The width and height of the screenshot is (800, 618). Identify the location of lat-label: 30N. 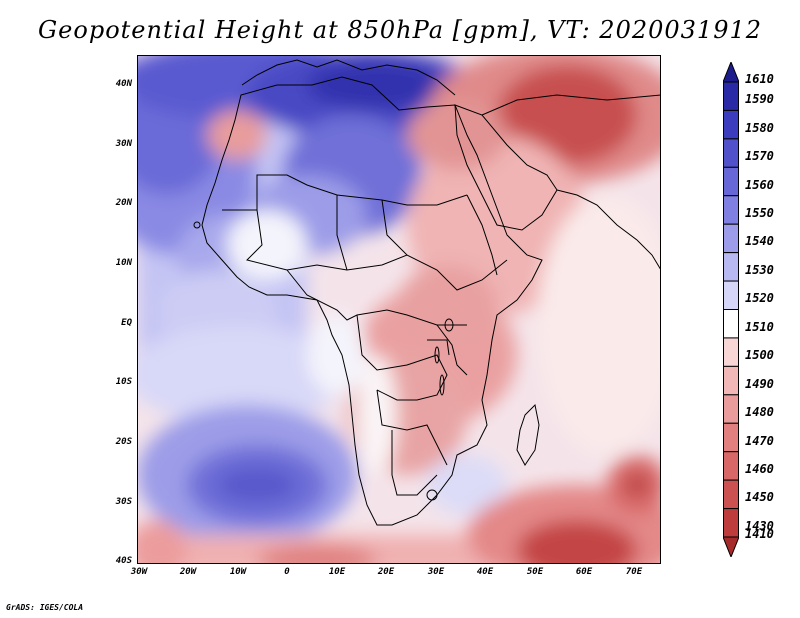
(123, 144).